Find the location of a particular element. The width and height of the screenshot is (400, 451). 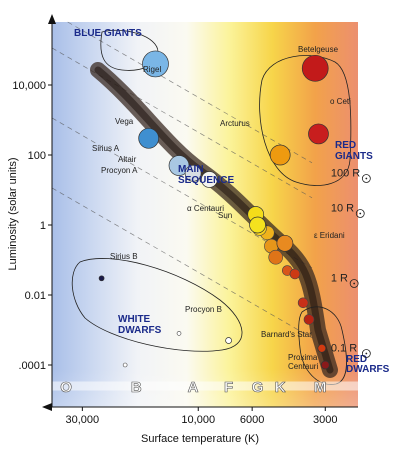

x-ticks: 30,000 10,000 6000 3000 is located at coordinates (202, 416).